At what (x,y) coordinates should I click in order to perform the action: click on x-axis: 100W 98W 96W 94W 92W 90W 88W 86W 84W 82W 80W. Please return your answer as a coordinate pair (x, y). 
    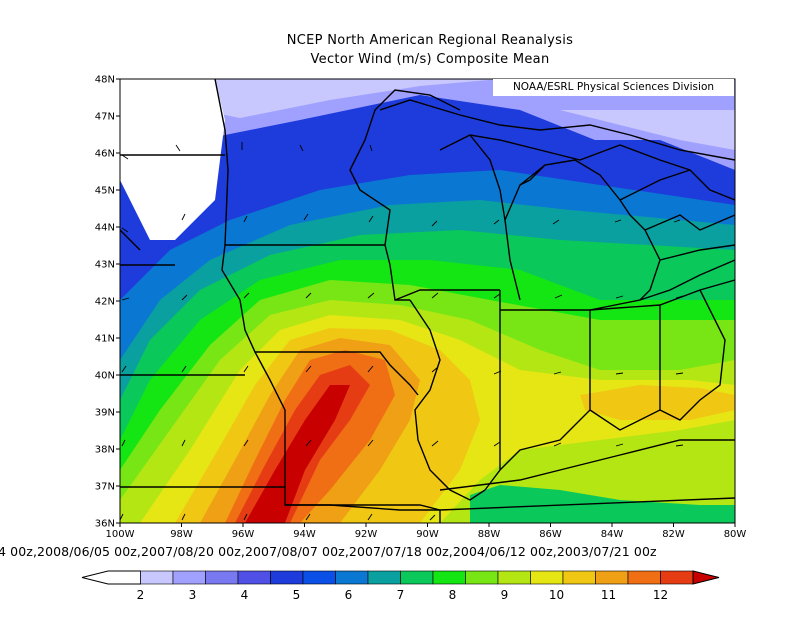
    Looking at the image, I should click on (426, 531).